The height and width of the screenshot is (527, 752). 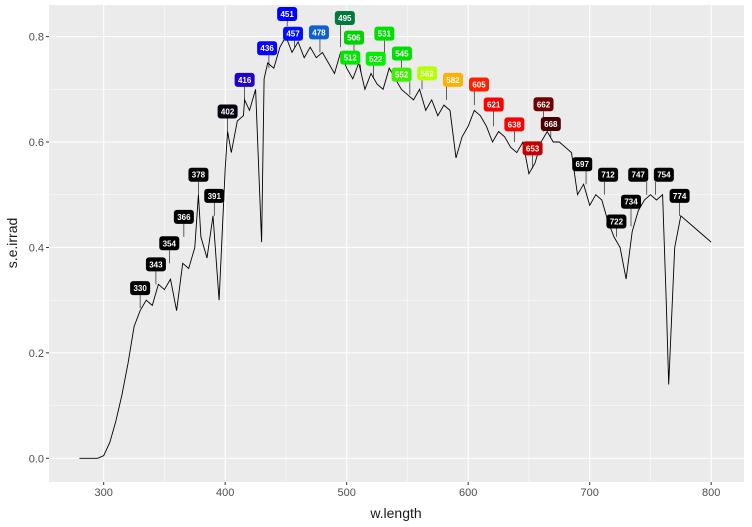 What do you see at coordinates (36, 38) in the screenshot?
I see `y-tick-label: 0.8` at bounding box center [36, 38].